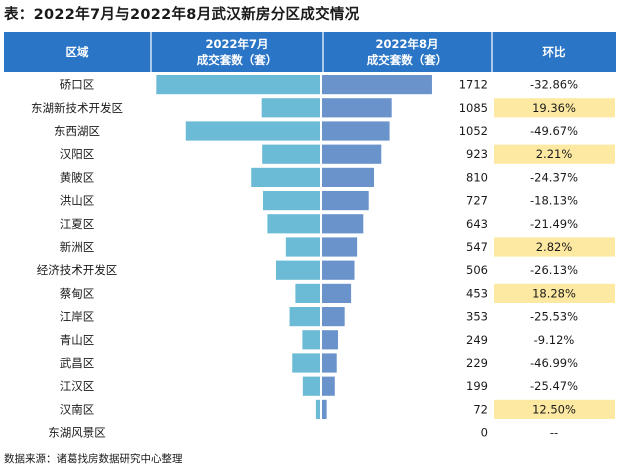 Image resolution: width=634 pixels, height=474 pixels. I want to click on aug-value-label: 229, so click(477, 363).